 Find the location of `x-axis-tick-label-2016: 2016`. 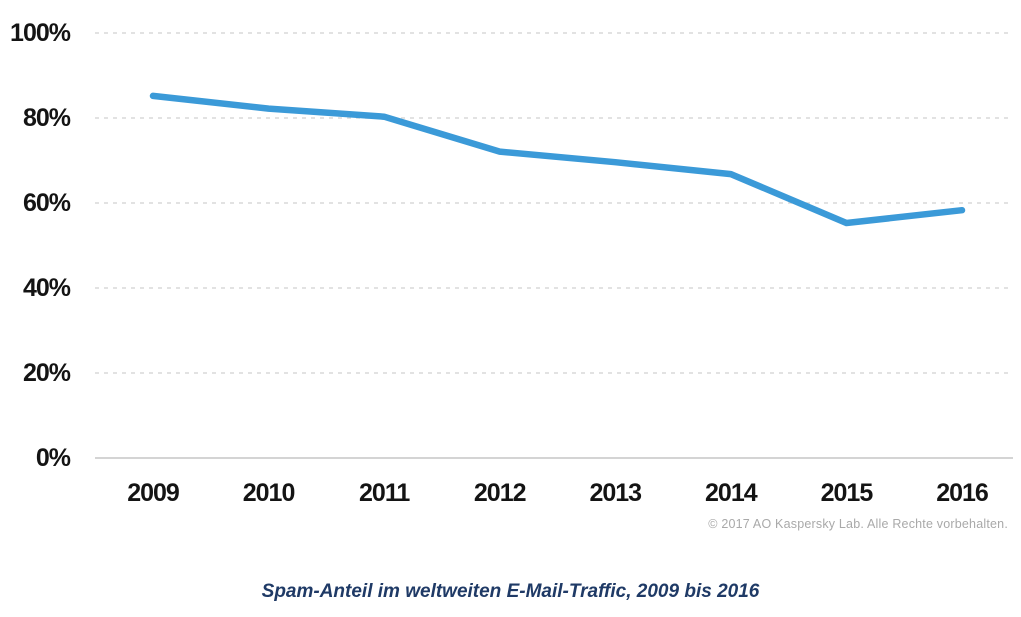

x-axis-tick-label-2016: 2016 is located at coordinates (962, 493).